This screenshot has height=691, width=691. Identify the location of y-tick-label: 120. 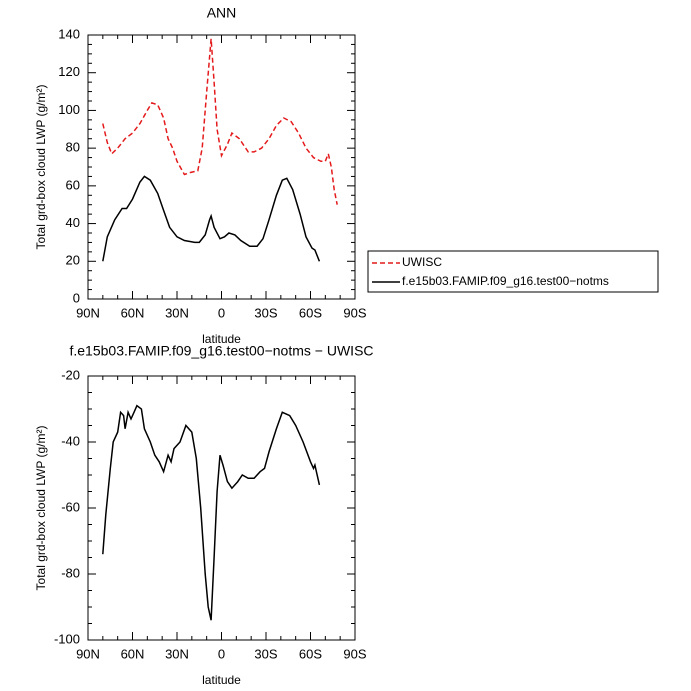
(69, 71).